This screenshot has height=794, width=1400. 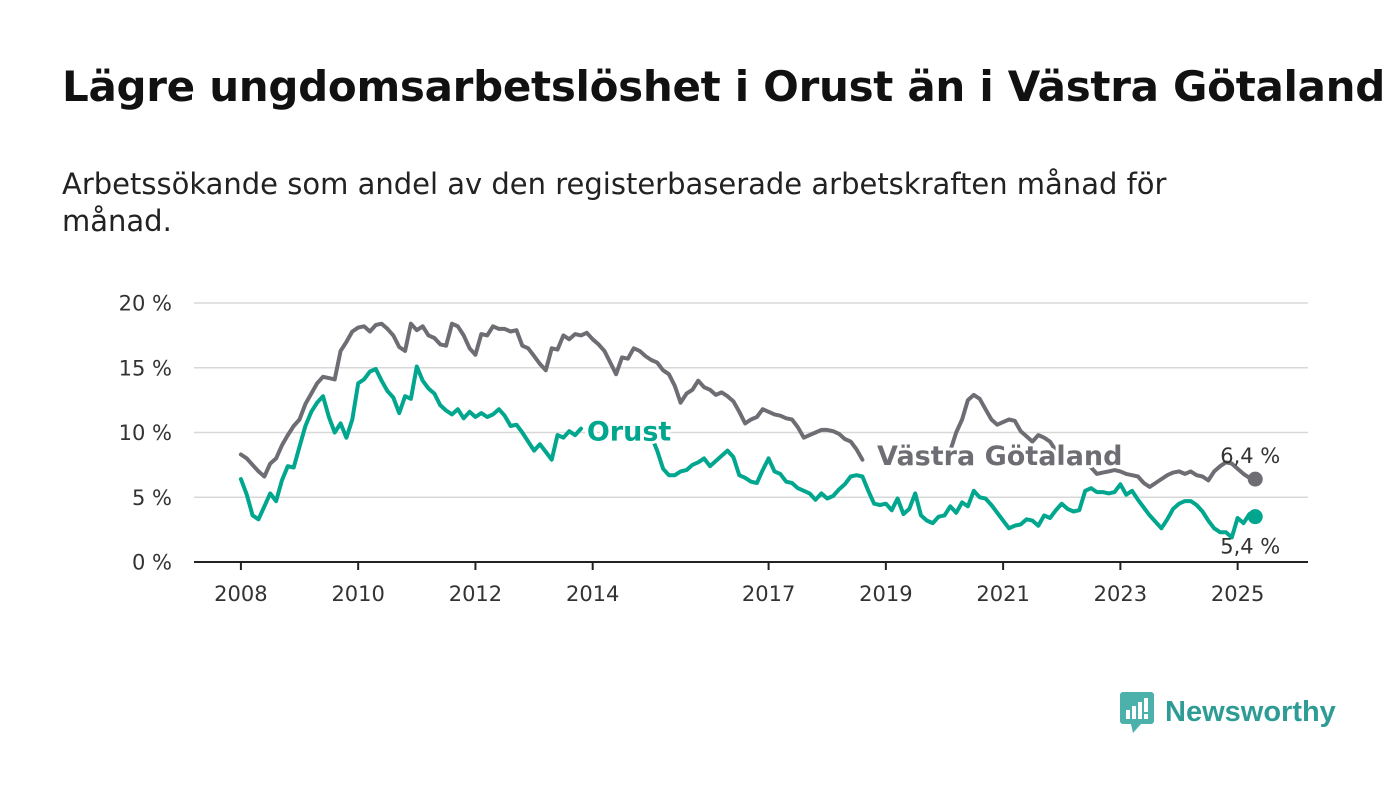 I want to click on brand-logo: Newsworthy, so click(x=1227, y=712).